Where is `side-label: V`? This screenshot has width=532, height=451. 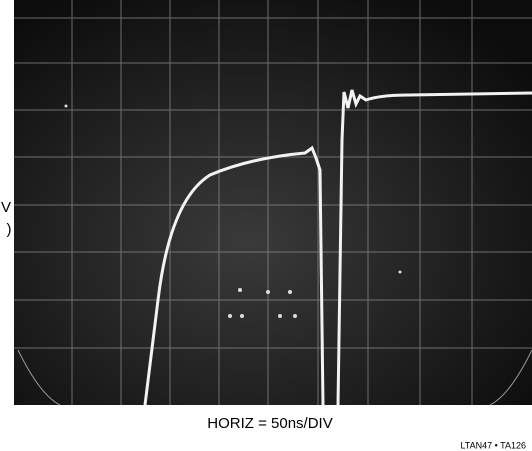 side-label: V is located at coordinates (6, 207).